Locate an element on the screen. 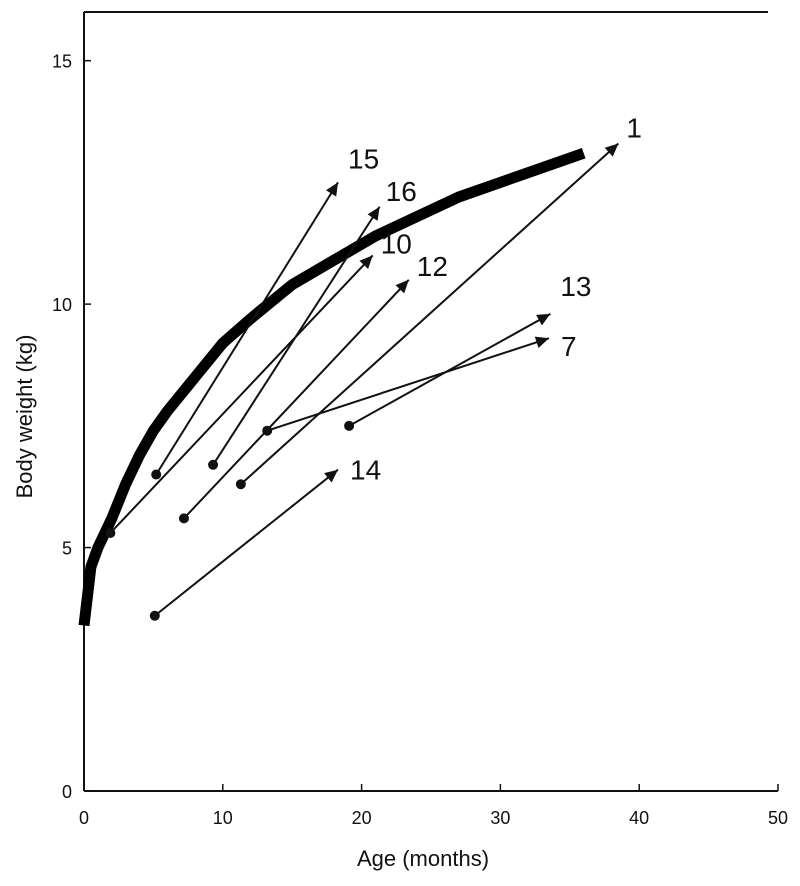 The image size is (800, 886). y-tick-label: 5 is located at coordinates (67, 549).